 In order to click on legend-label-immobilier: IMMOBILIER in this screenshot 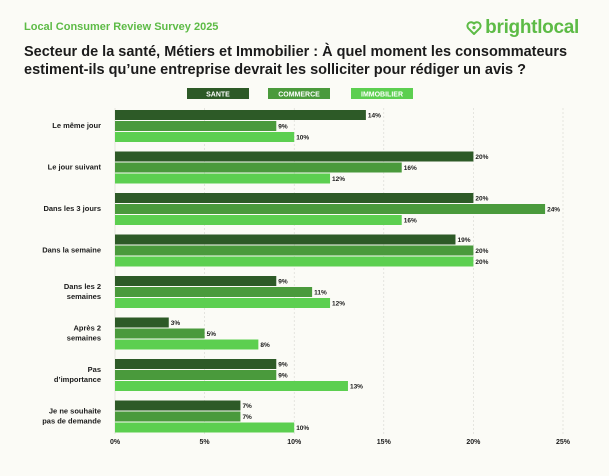, I will do `click(382, 95)`.